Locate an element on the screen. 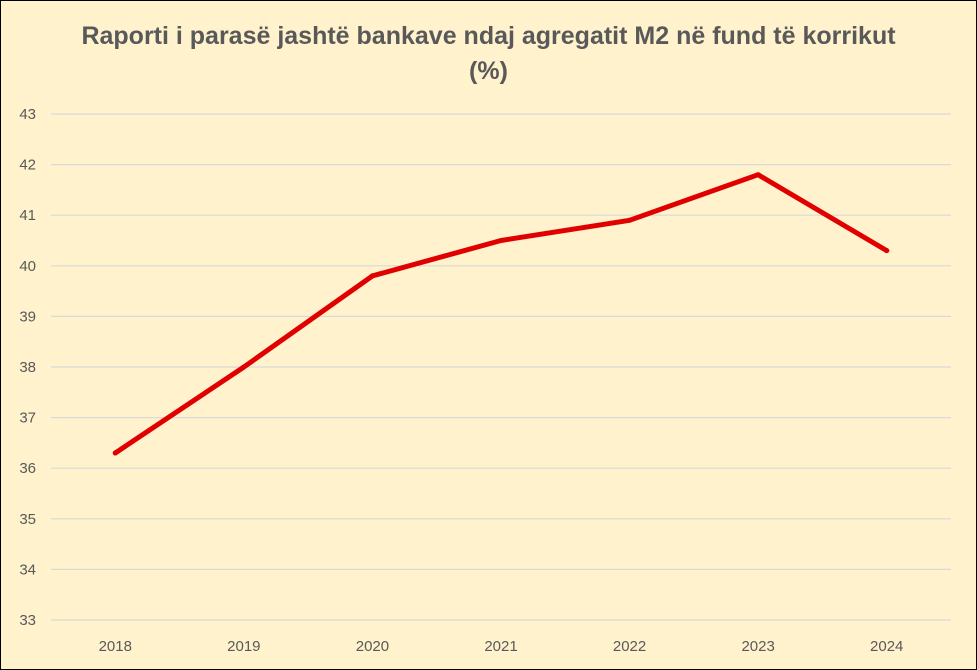  data-point-2020 is located at coordinates (372, 276).